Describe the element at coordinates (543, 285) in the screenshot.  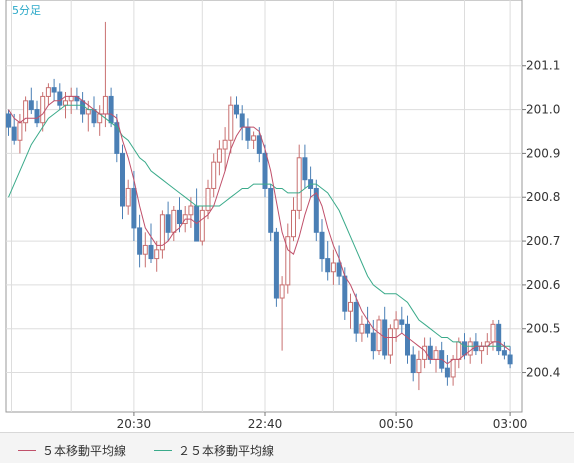
I see `y-tick-label: 200.6` at that location.